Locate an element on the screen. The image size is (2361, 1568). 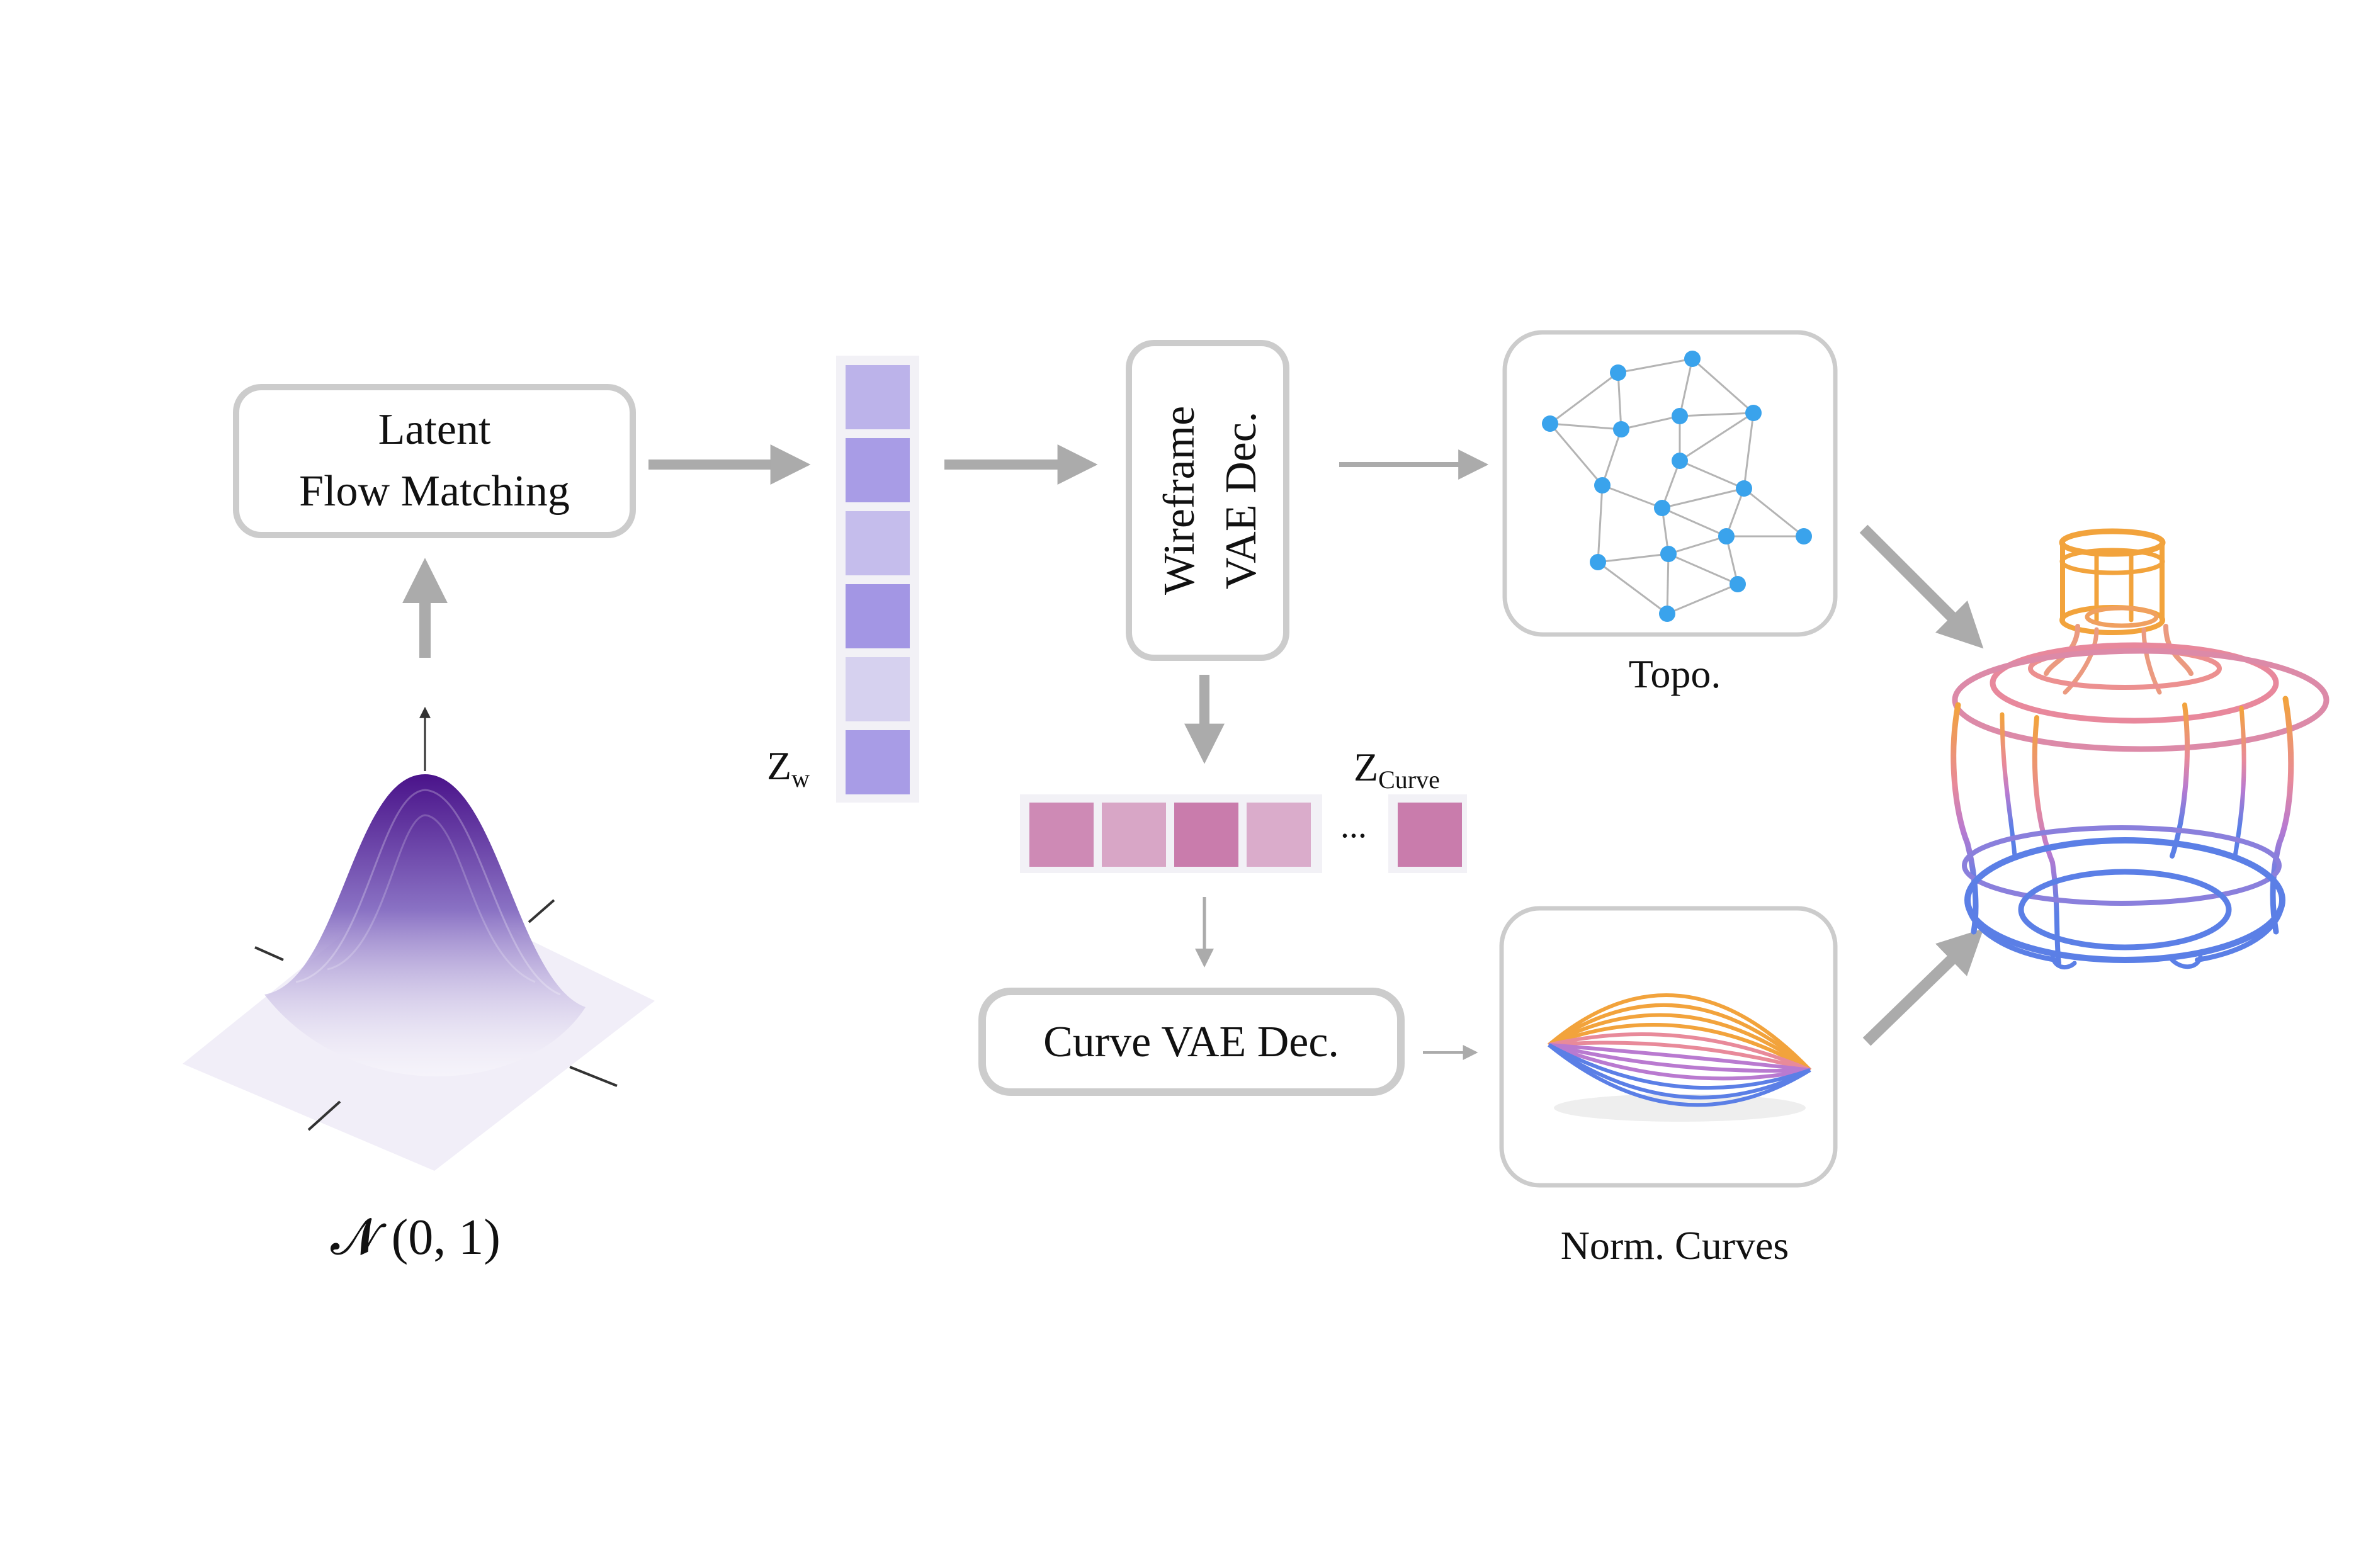
output-wireframe-model is located at coordinates (2140, 748).